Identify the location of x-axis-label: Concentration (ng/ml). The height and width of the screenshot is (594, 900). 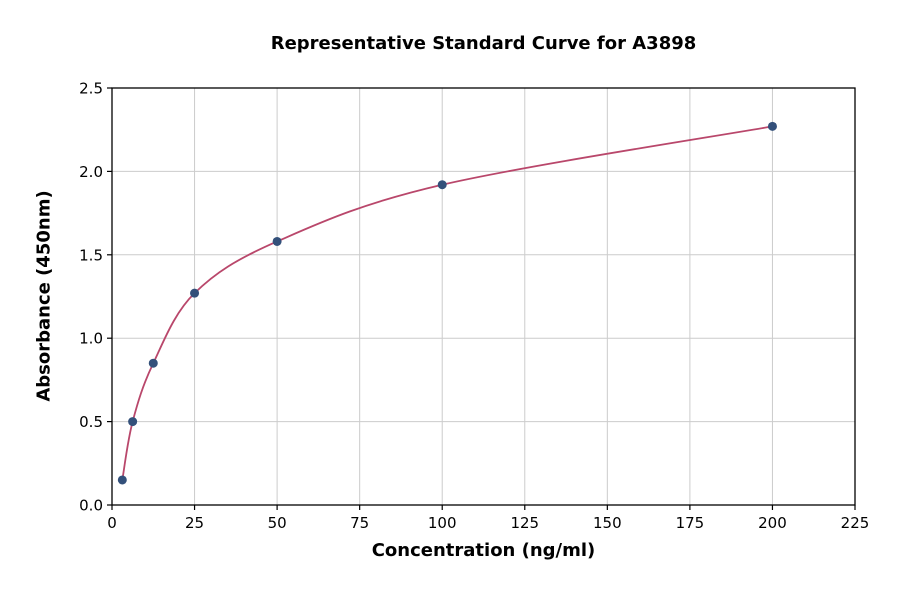
(483, 550).